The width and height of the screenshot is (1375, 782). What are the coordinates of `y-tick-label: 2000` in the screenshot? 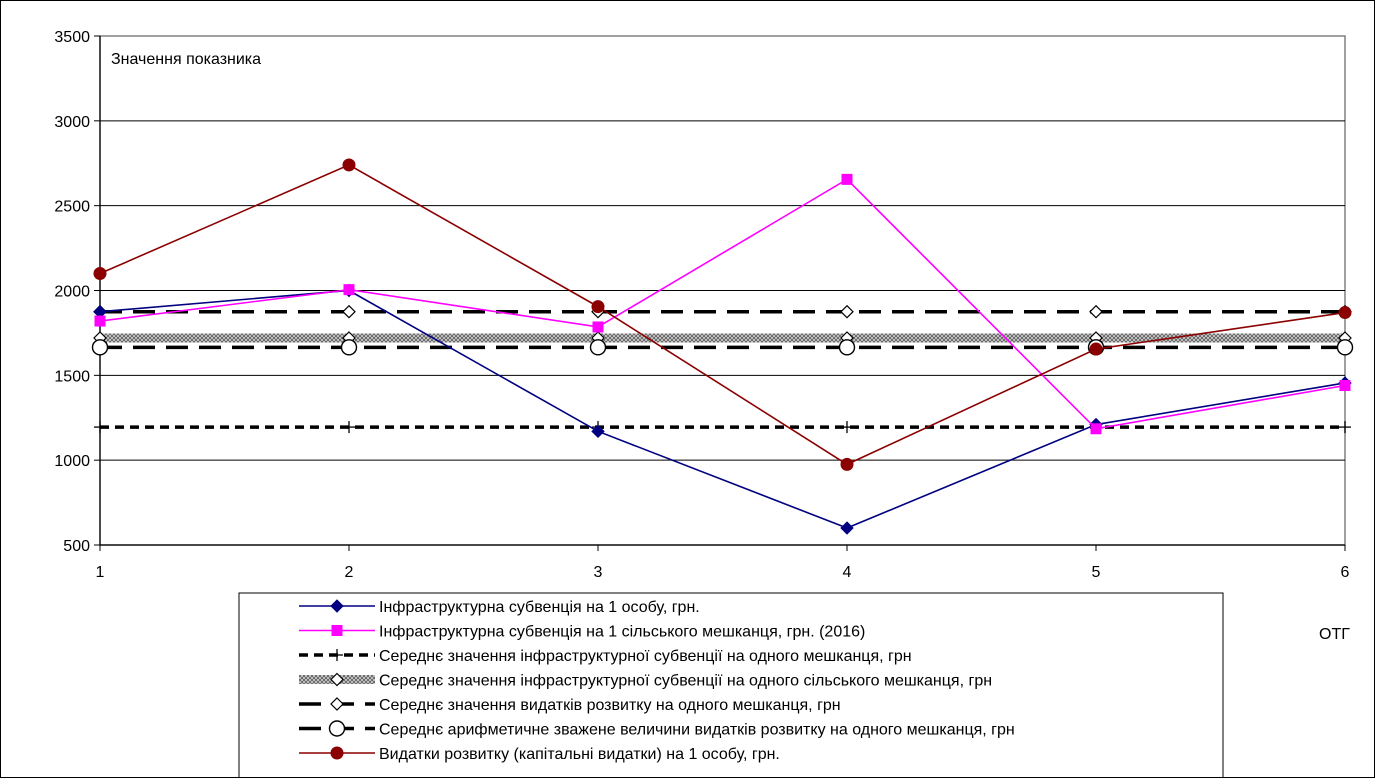 It's located at (72, 292).